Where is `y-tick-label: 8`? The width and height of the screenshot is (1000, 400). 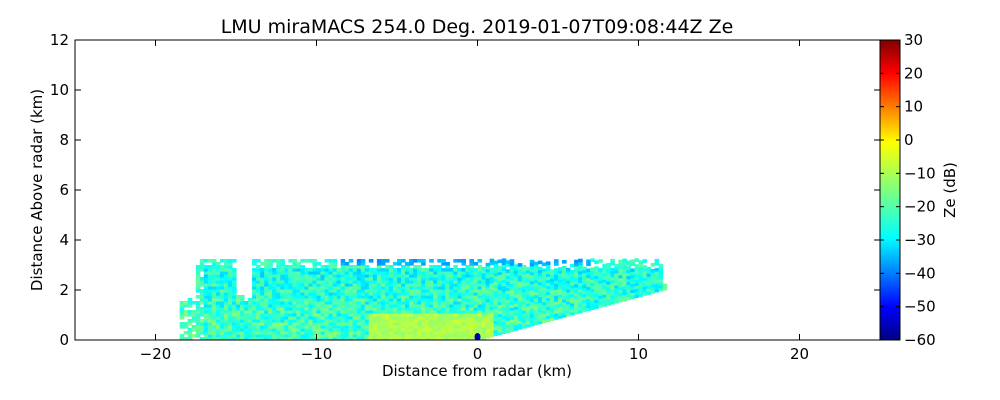 y-tick-label: 8 is located at coordinates (64, 140).